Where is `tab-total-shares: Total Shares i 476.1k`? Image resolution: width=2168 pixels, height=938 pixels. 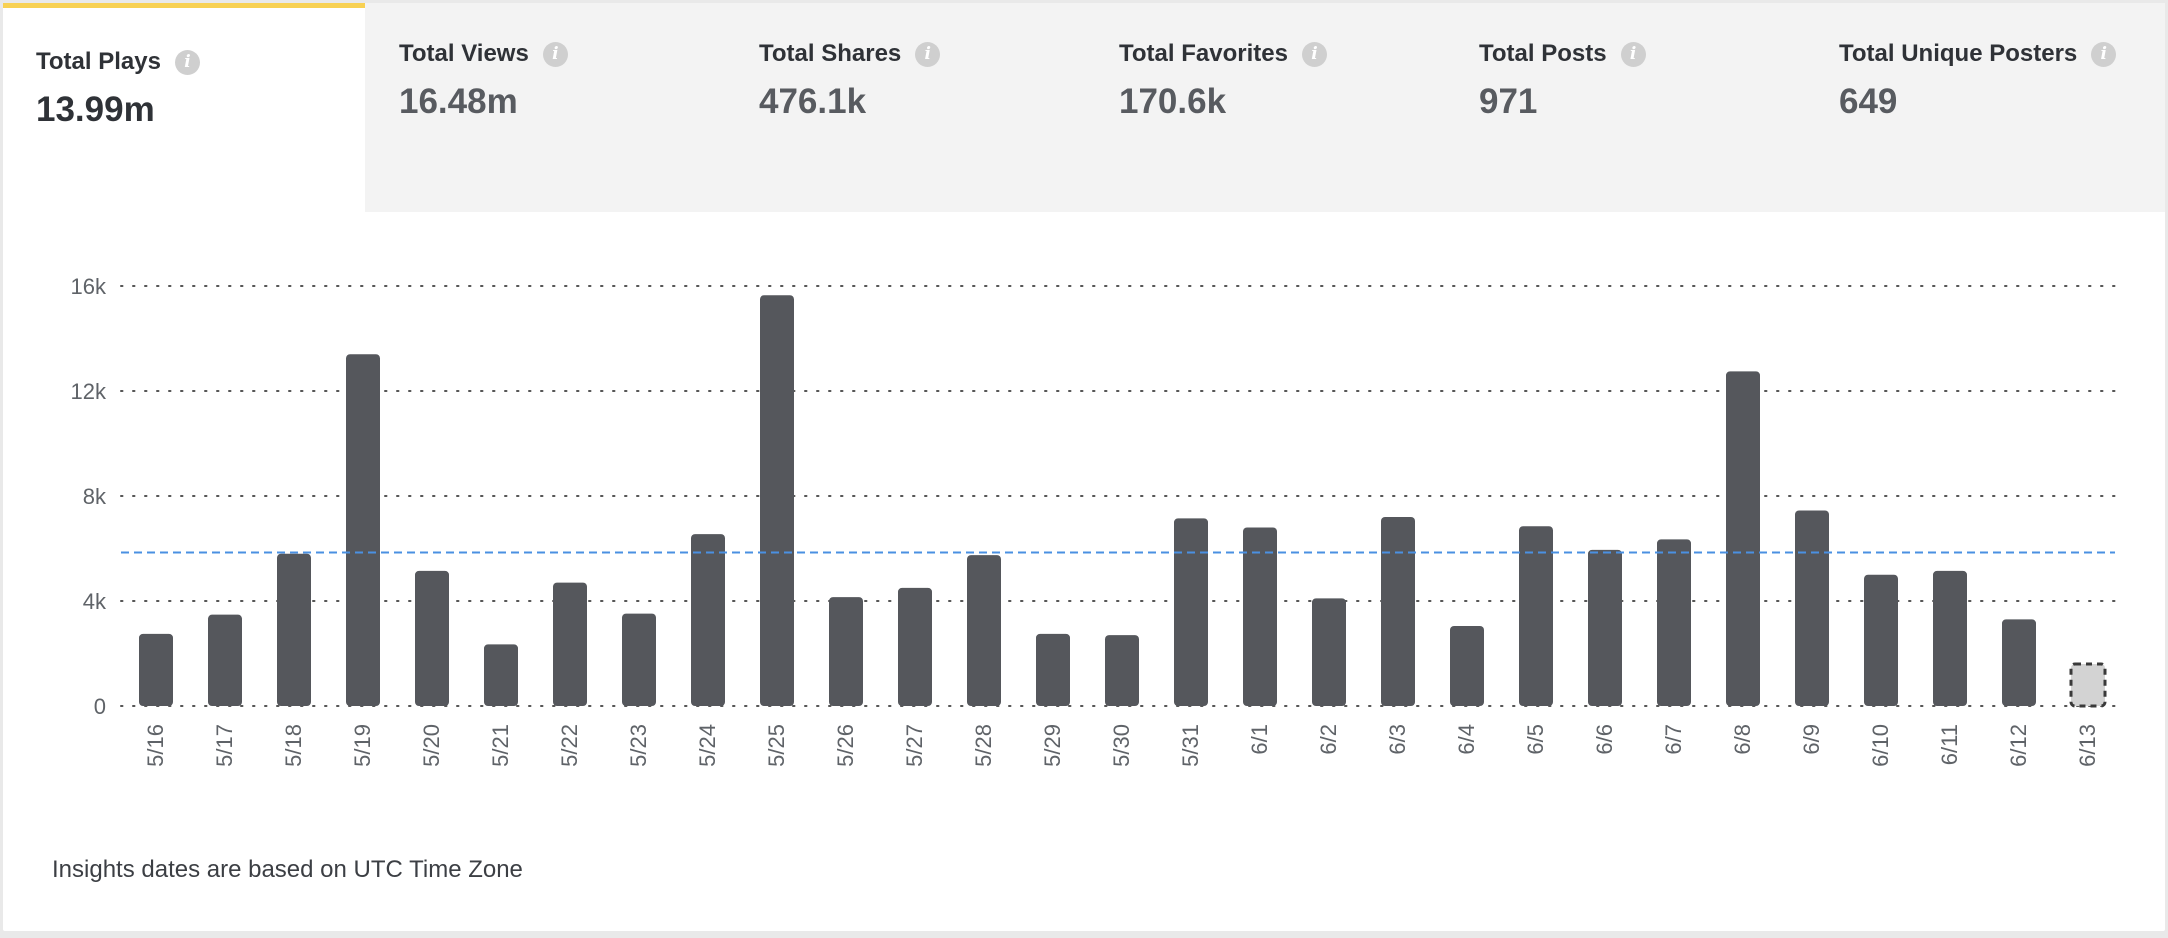
tab-total-shares: Total Shares i 476.1k is located at coordinates (905, 107).